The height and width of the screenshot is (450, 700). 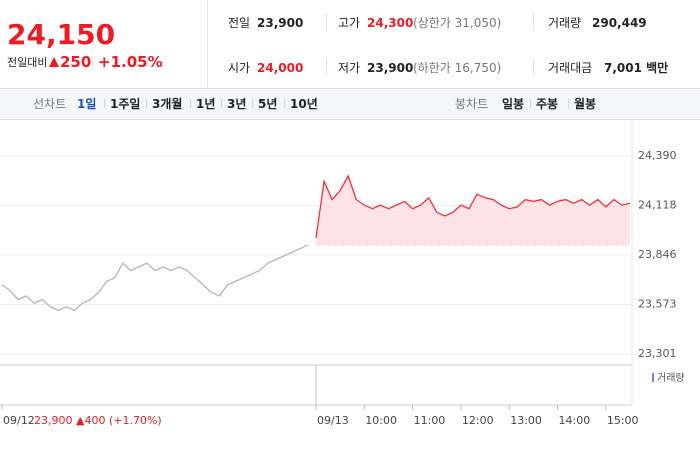 I want to click on change: 250, so click(x=76, y=62).